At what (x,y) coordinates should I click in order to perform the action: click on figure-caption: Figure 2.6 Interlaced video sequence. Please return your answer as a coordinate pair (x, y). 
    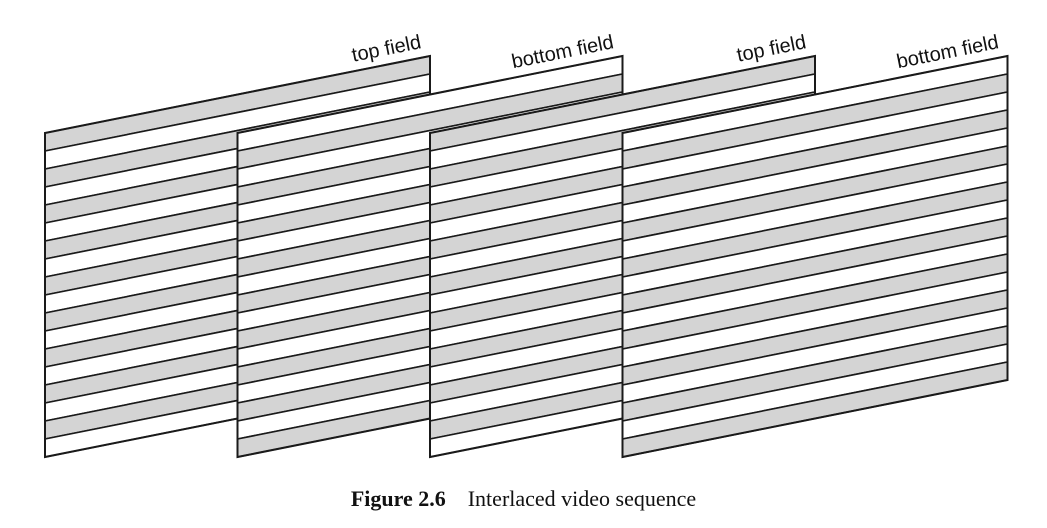
    Looking at the image, I should click on (523, 499).